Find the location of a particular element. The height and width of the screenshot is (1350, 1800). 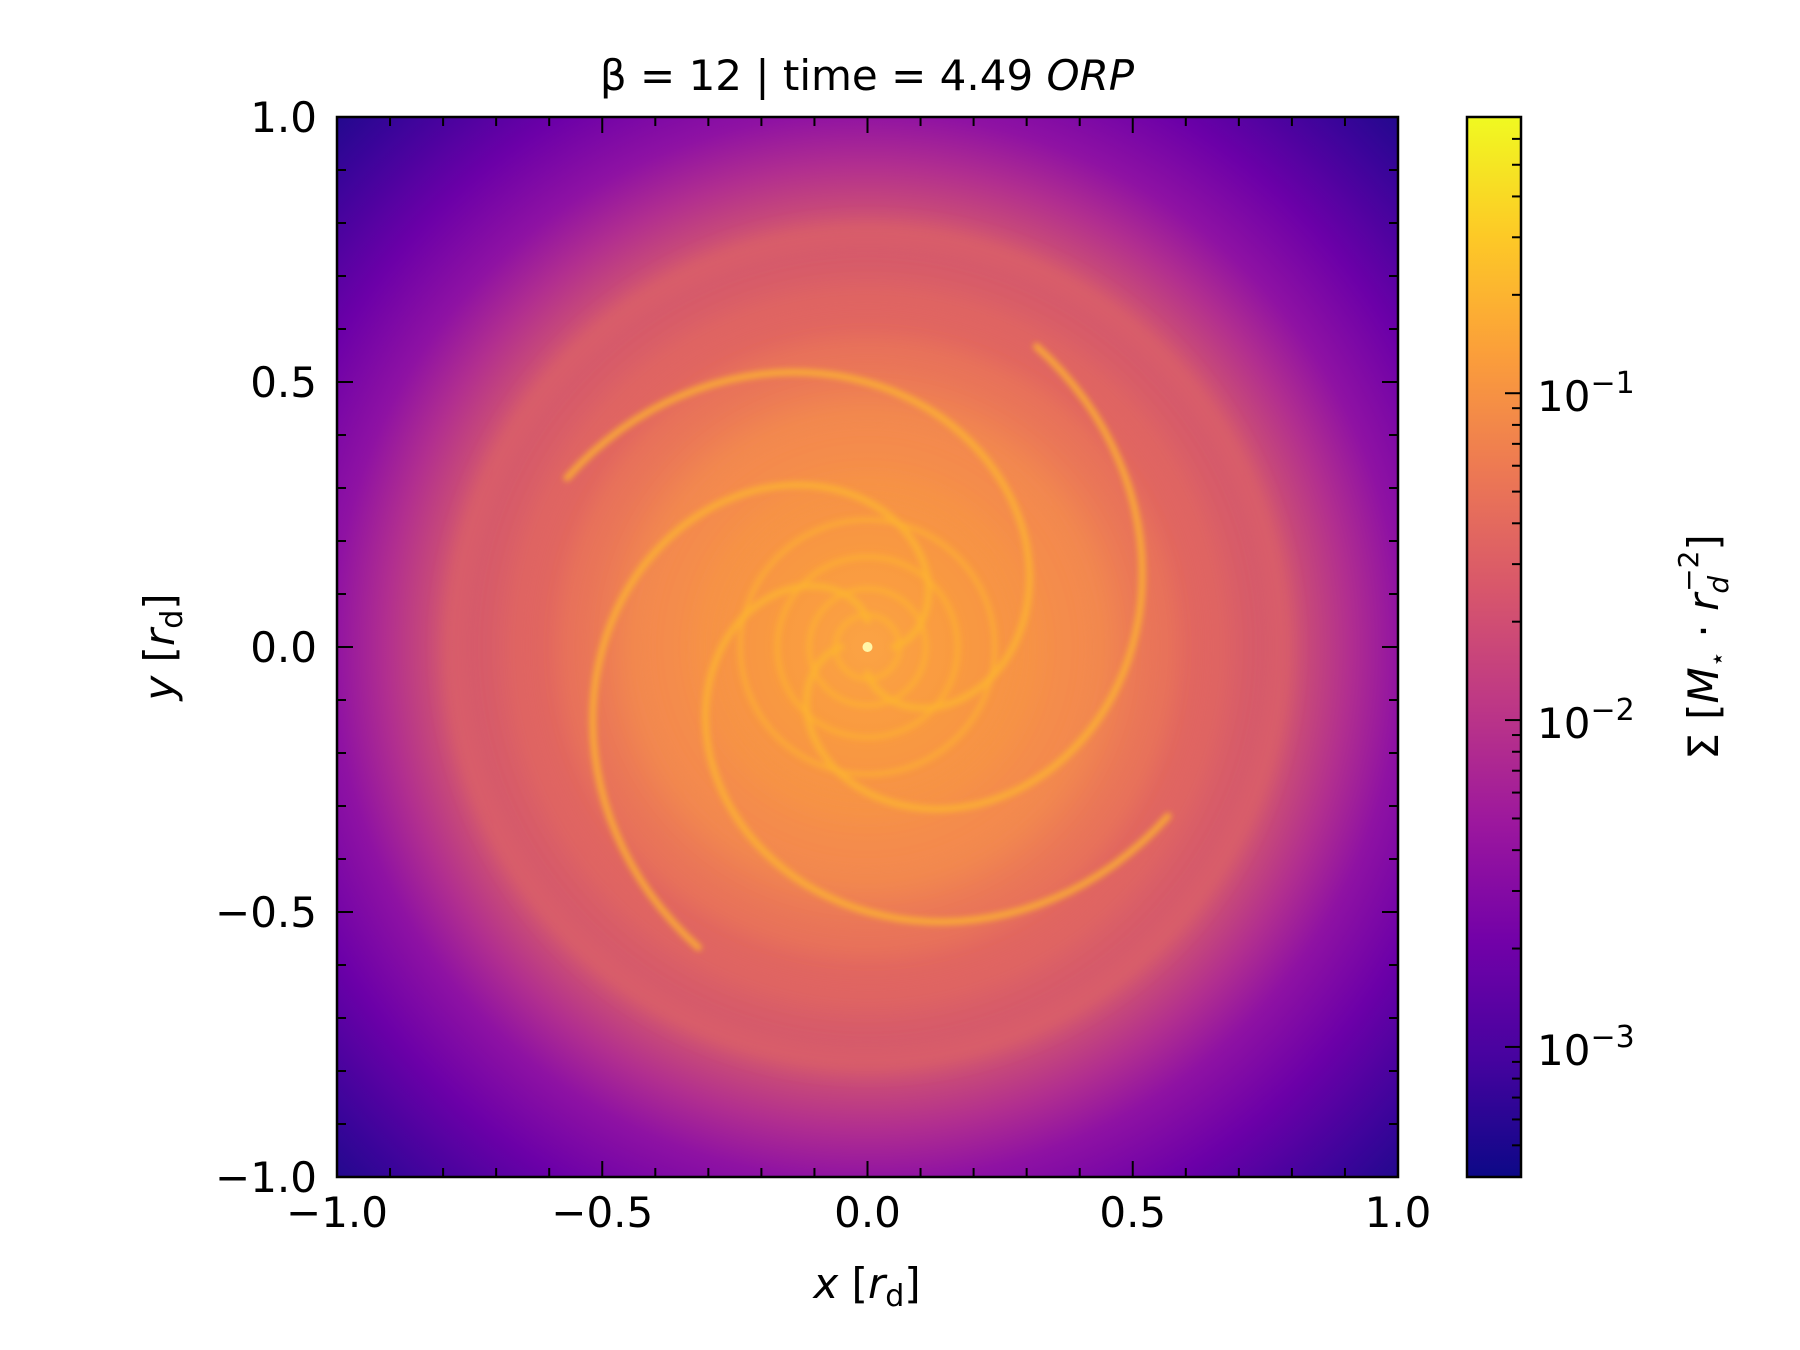

colorbar-label: Σ [M⋆ · rd−2] is located at coordinates (1703, 647).